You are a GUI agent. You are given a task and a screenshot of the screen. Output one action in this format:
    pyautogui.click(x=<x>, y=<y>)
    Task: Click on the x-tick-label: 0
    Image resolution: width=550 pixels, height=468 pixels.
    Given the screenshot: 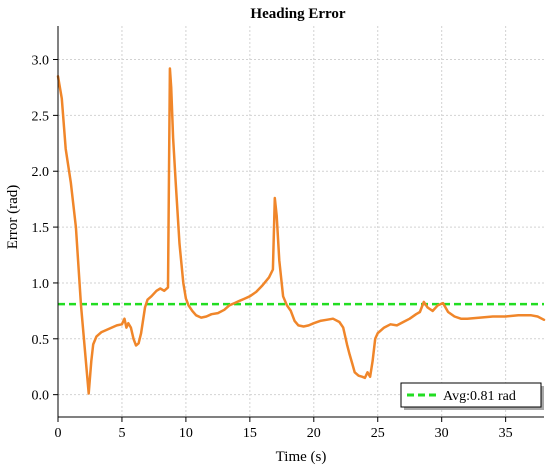 What is the action you would take?
    pyautogui.click(x=58, y=433)
    